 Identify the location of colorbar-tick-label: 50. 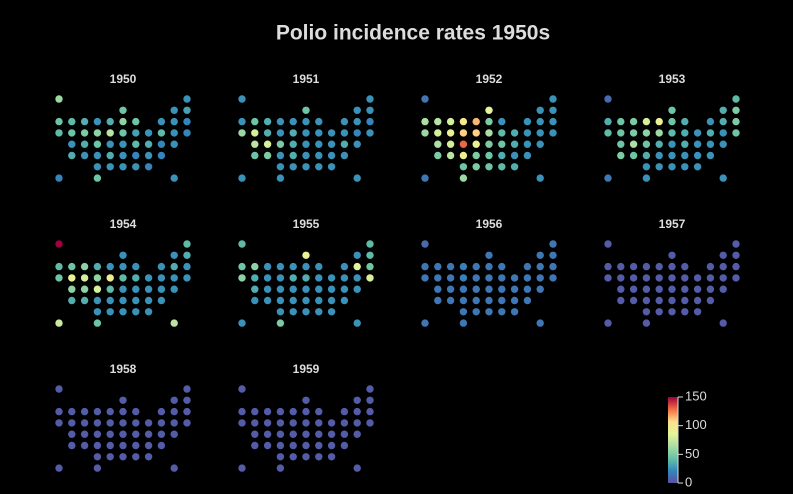
(692, 453).